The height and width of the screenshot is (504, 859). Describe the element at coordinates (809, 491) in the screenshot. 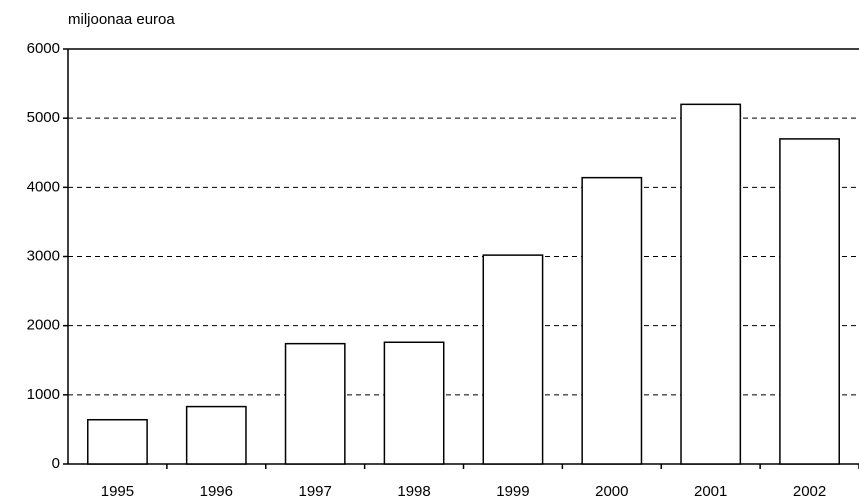

I see `x-tick-label: 2002` at that location.